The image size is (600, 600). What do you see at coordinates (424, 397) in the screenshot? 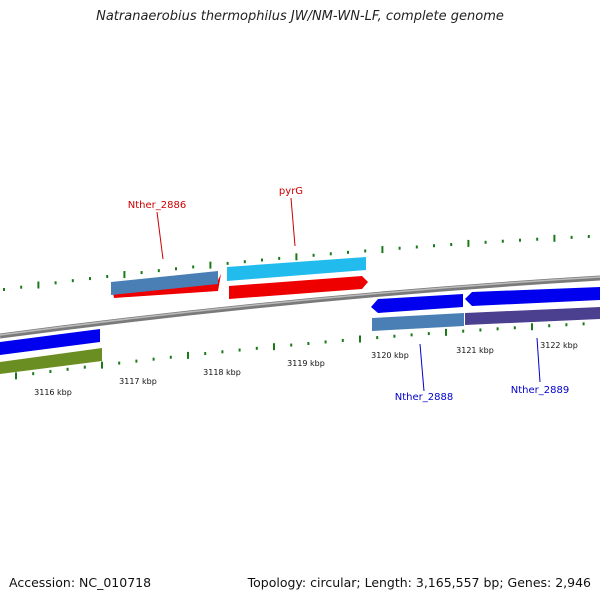
I see `label-Nther_2888: Nther_2888` at bounding box center [424, 397].